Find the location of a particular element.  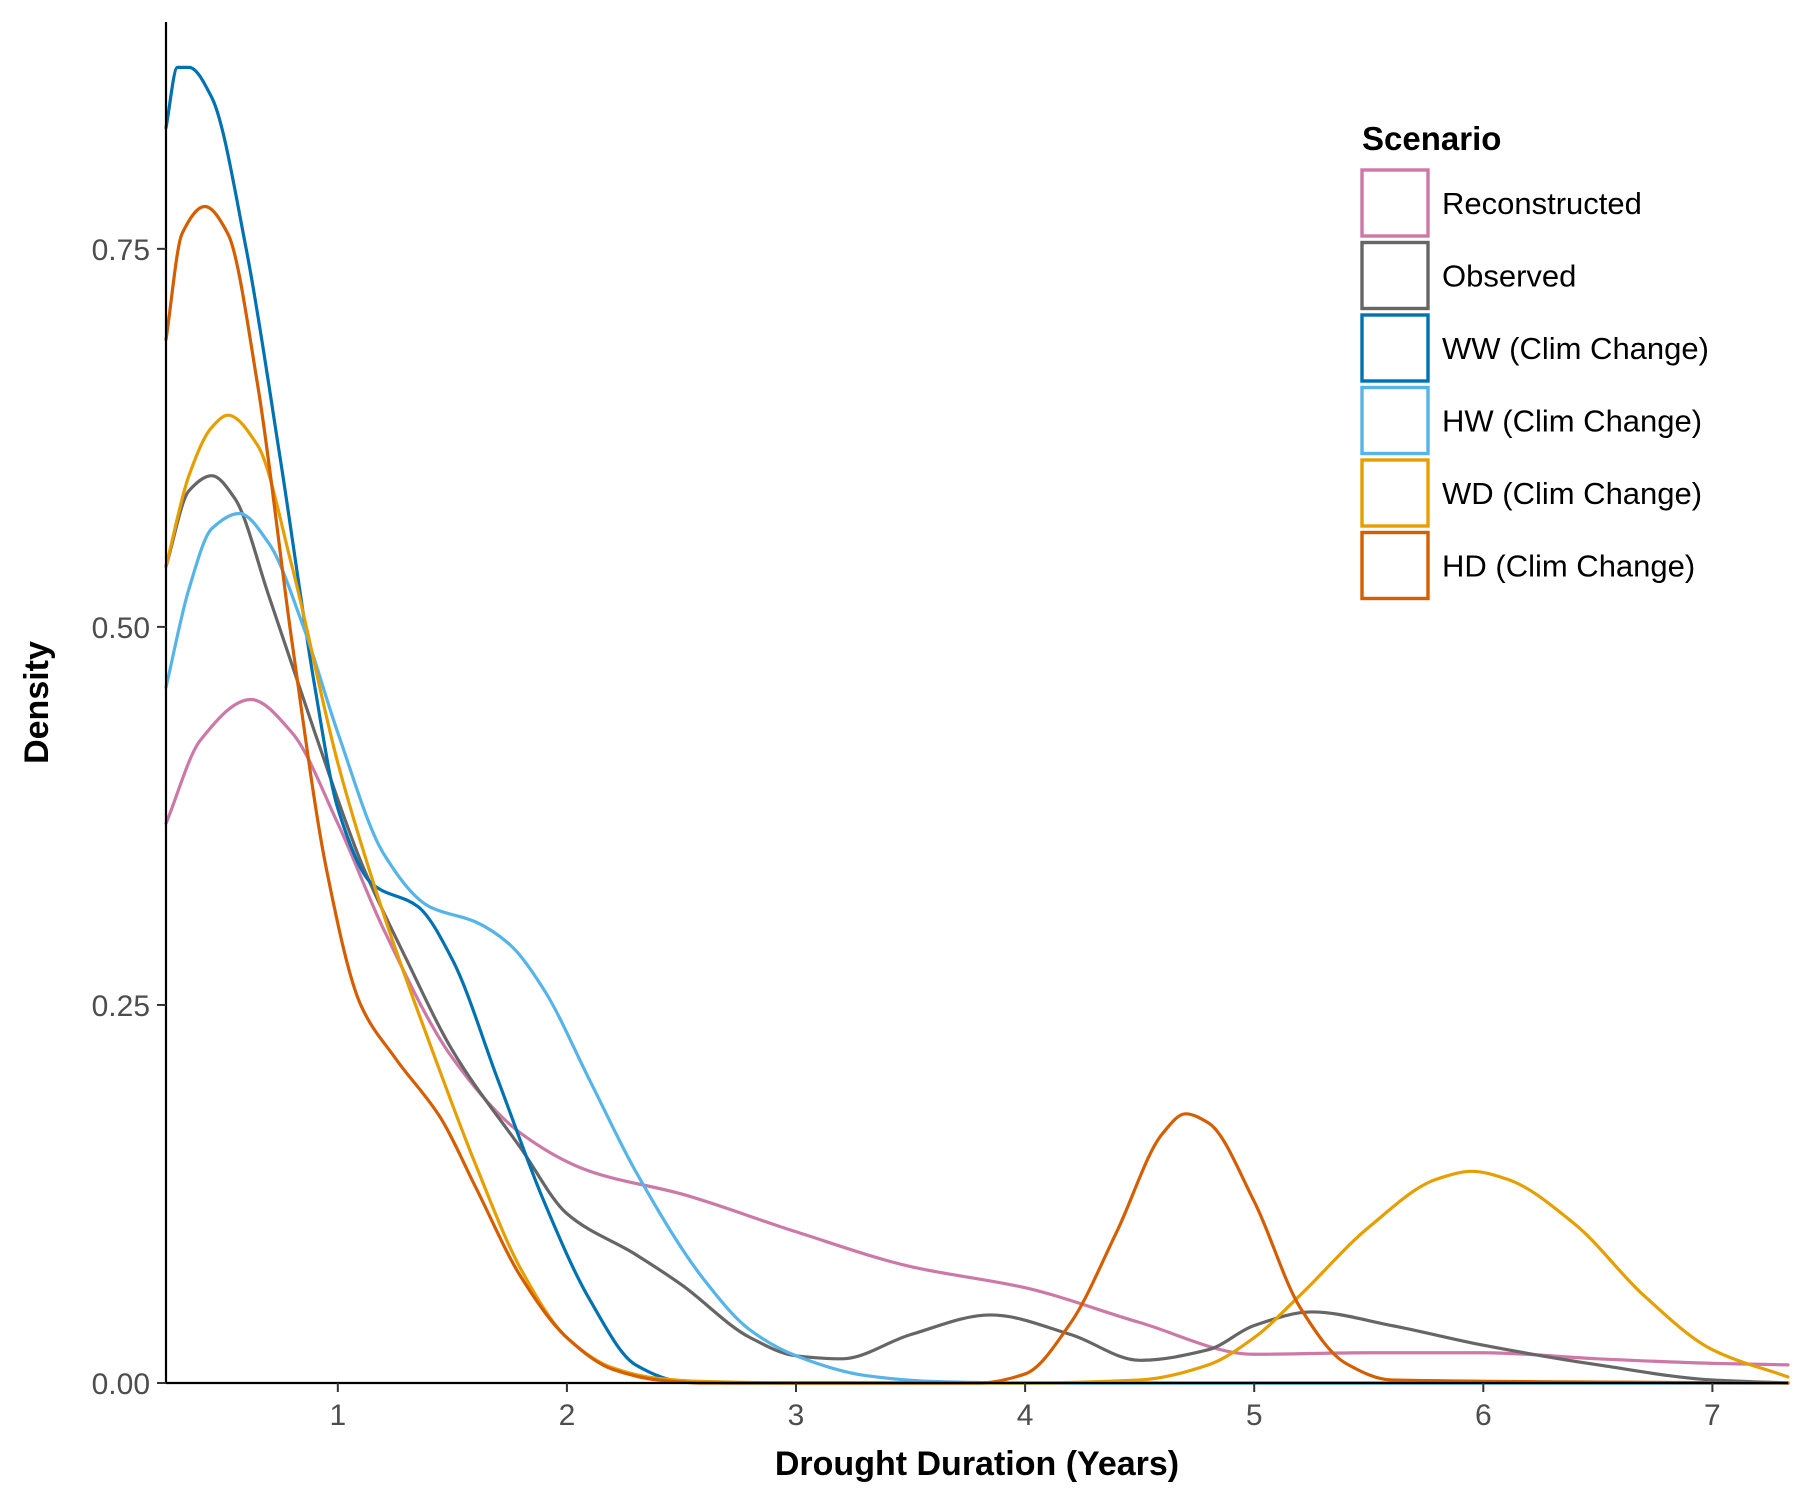

x-tick-label: 3 is located at coordinates (796, 1415).